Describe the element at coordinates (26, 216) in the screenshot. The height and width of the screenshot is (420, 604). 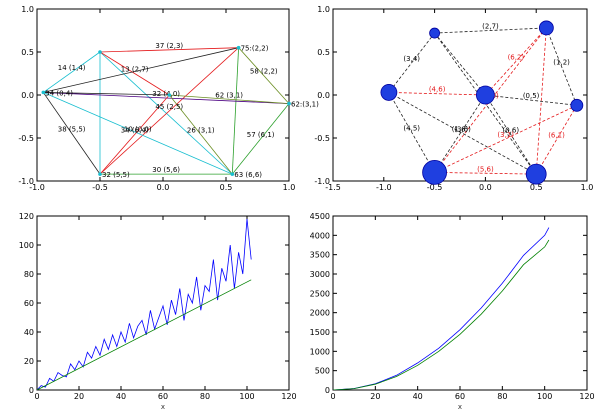
I see `y-tick-label: 120` at that location.